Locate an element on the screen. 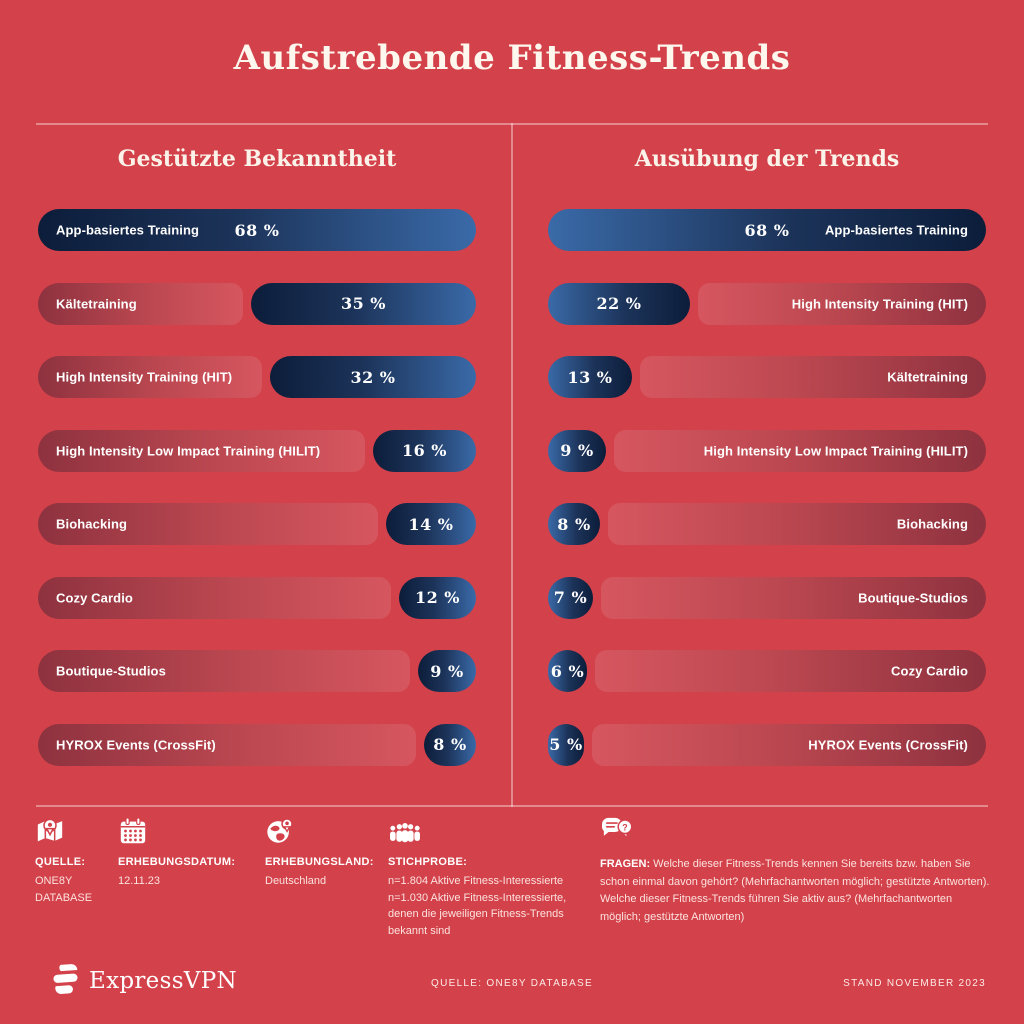 This screenshot has width=1024, height=1024. bar-value: 5 % is located at coordinates (566, 744).